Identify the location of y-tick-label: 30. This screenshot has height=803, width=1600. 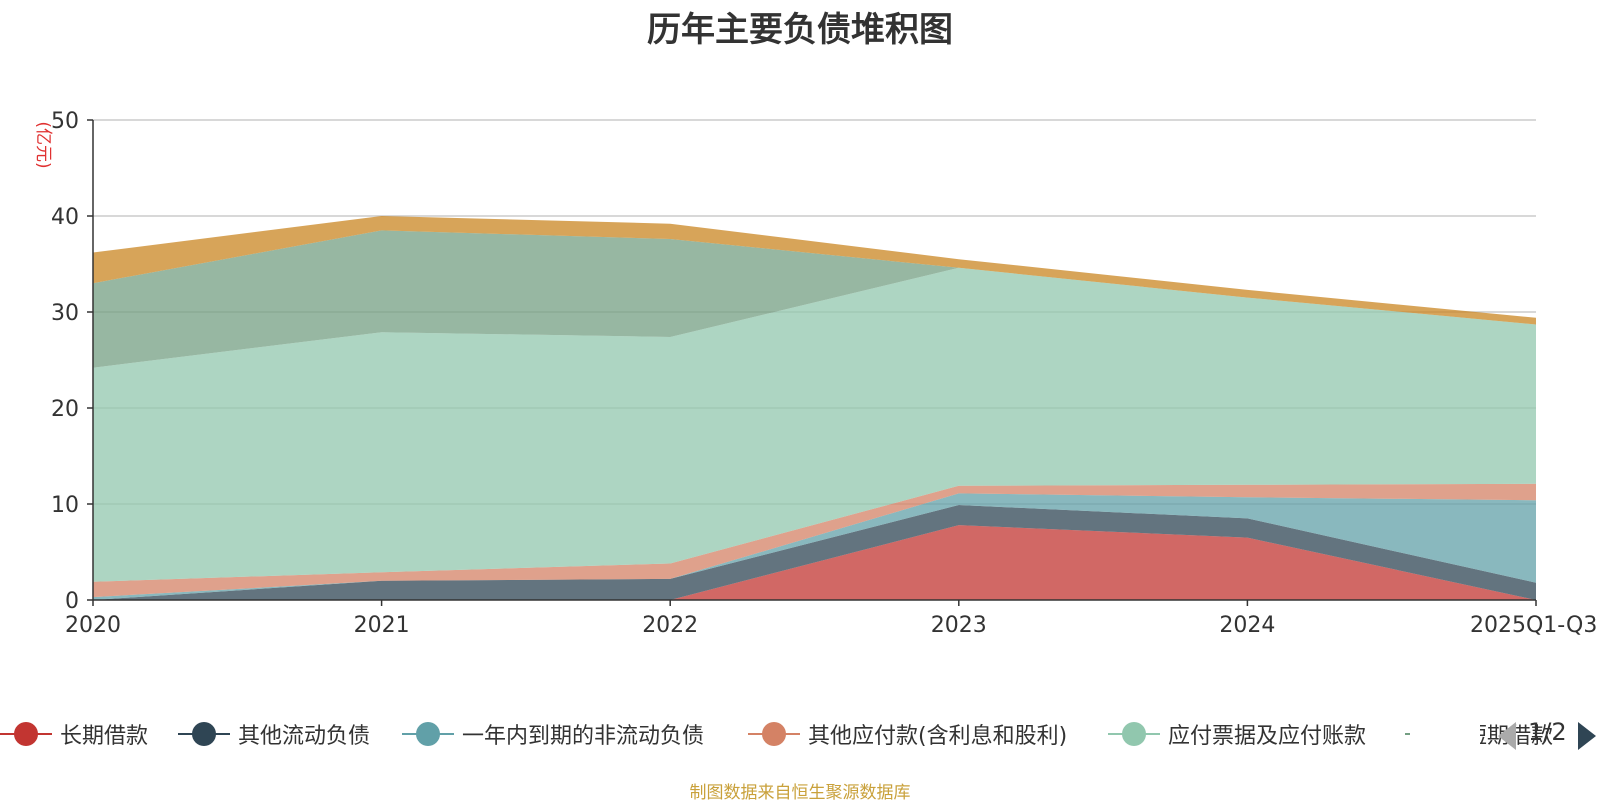
(65, 313).